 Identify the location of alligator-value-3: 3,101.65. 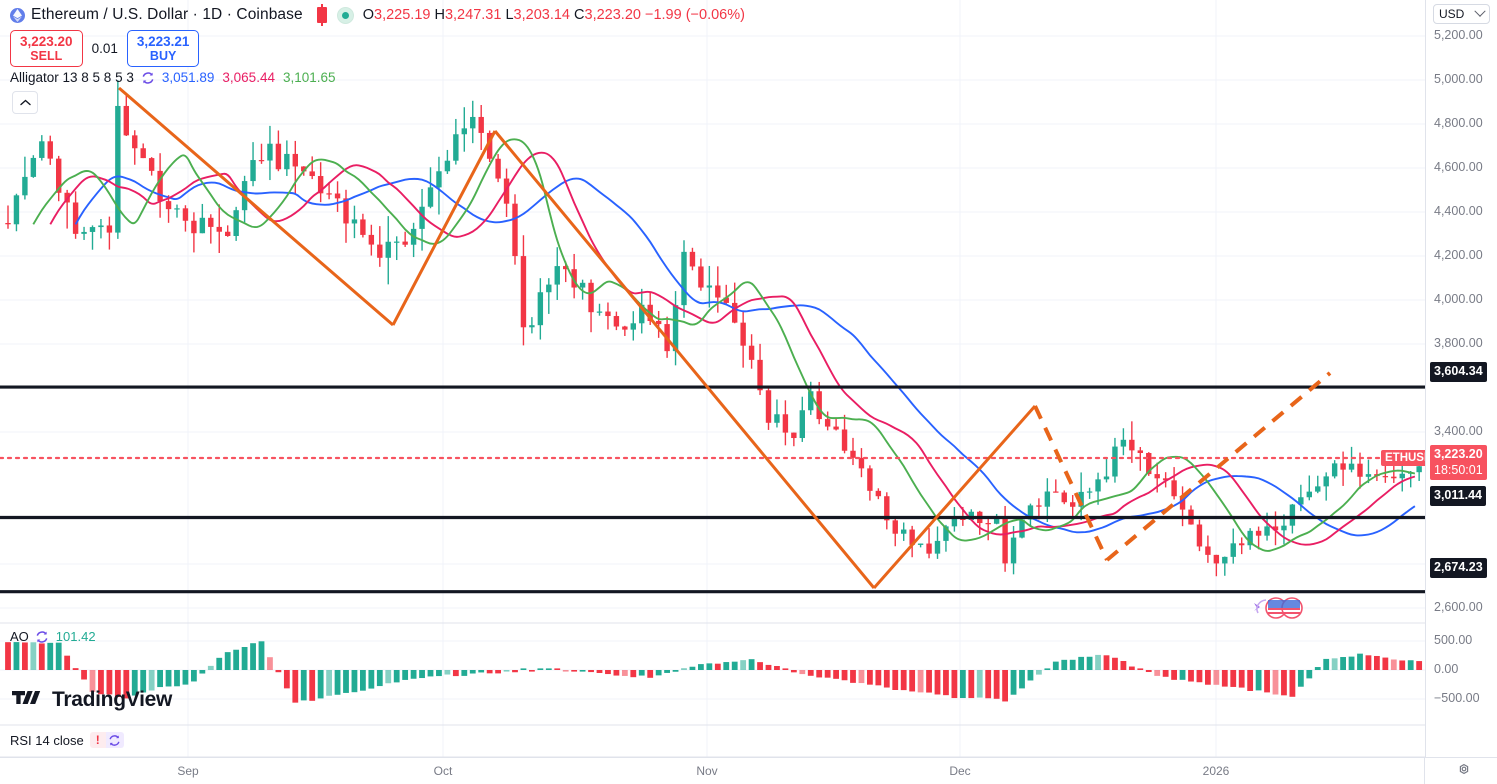
(309, 77).